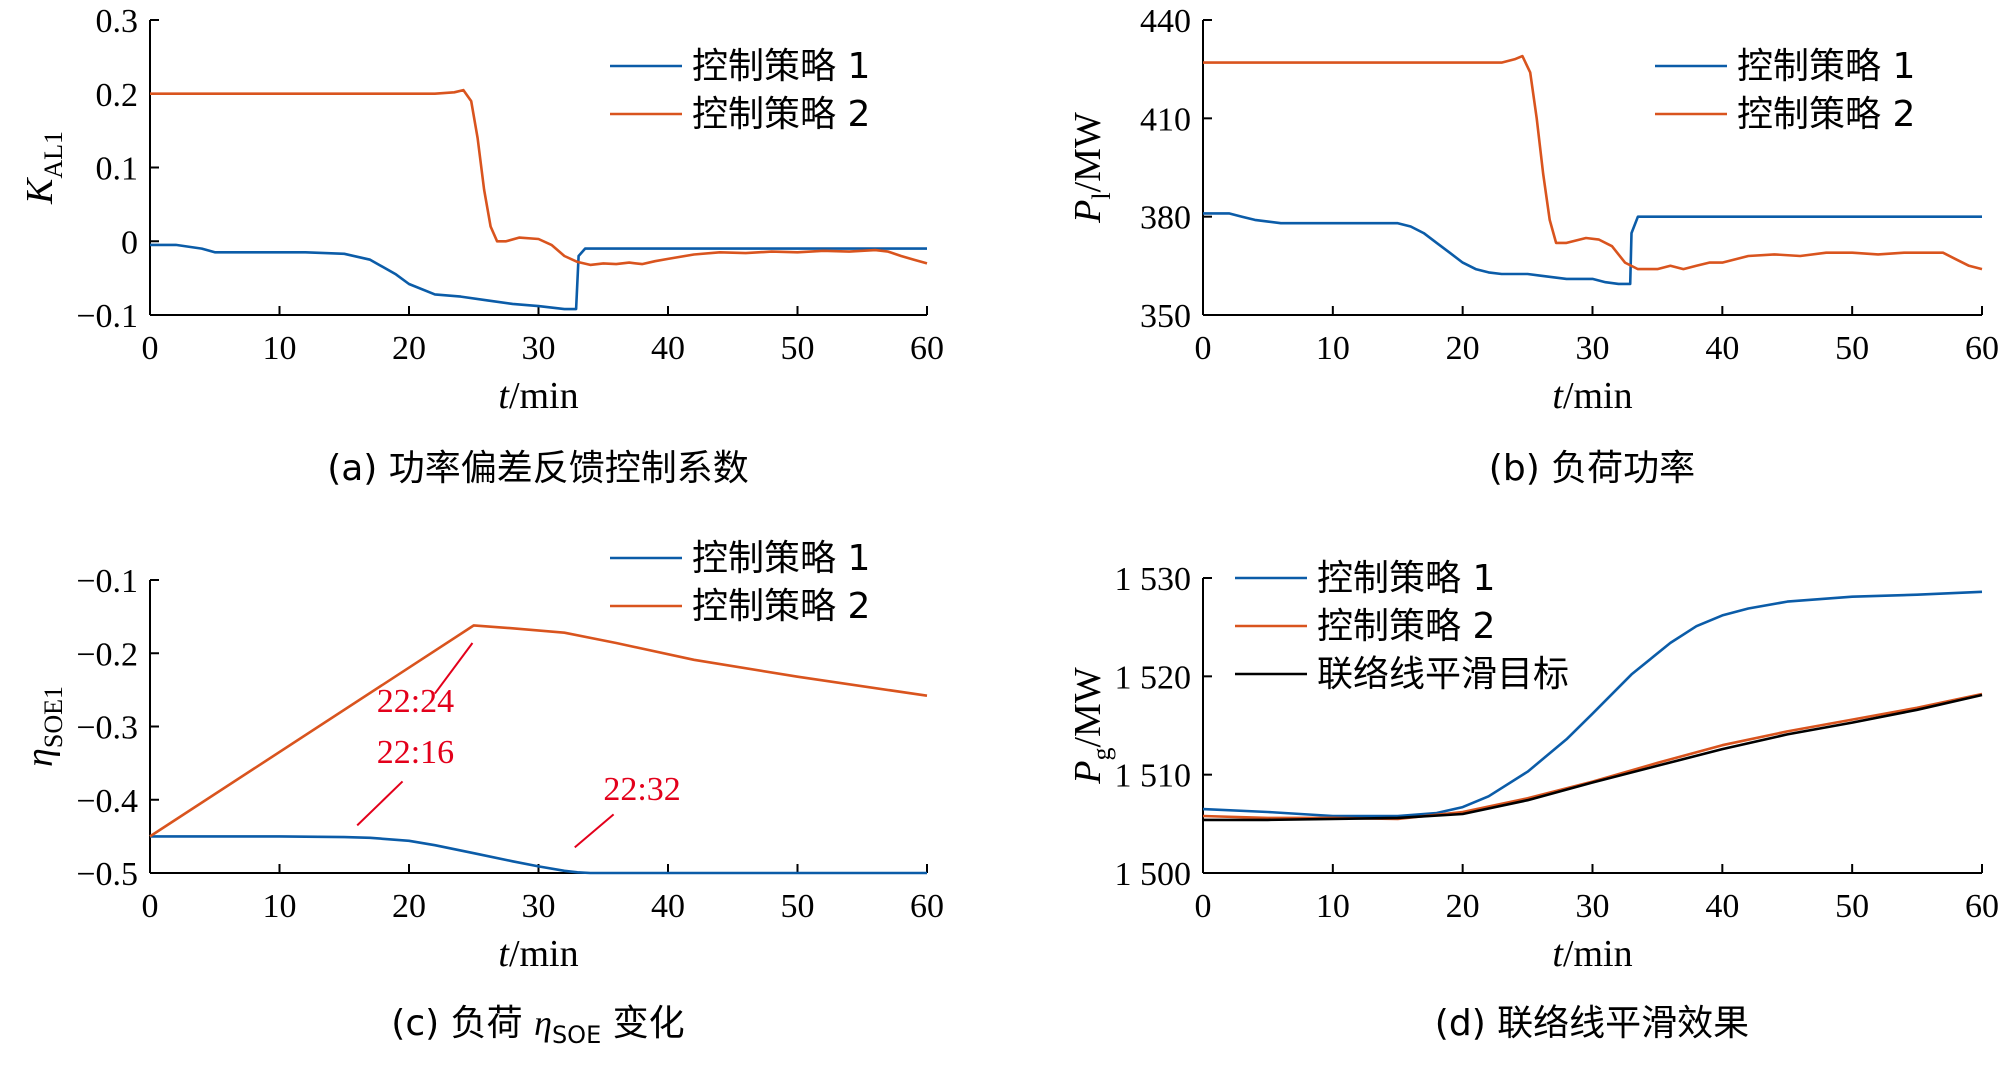  I want to click on legend-label-3: 联络线平滑目标, so click(1443, 674).